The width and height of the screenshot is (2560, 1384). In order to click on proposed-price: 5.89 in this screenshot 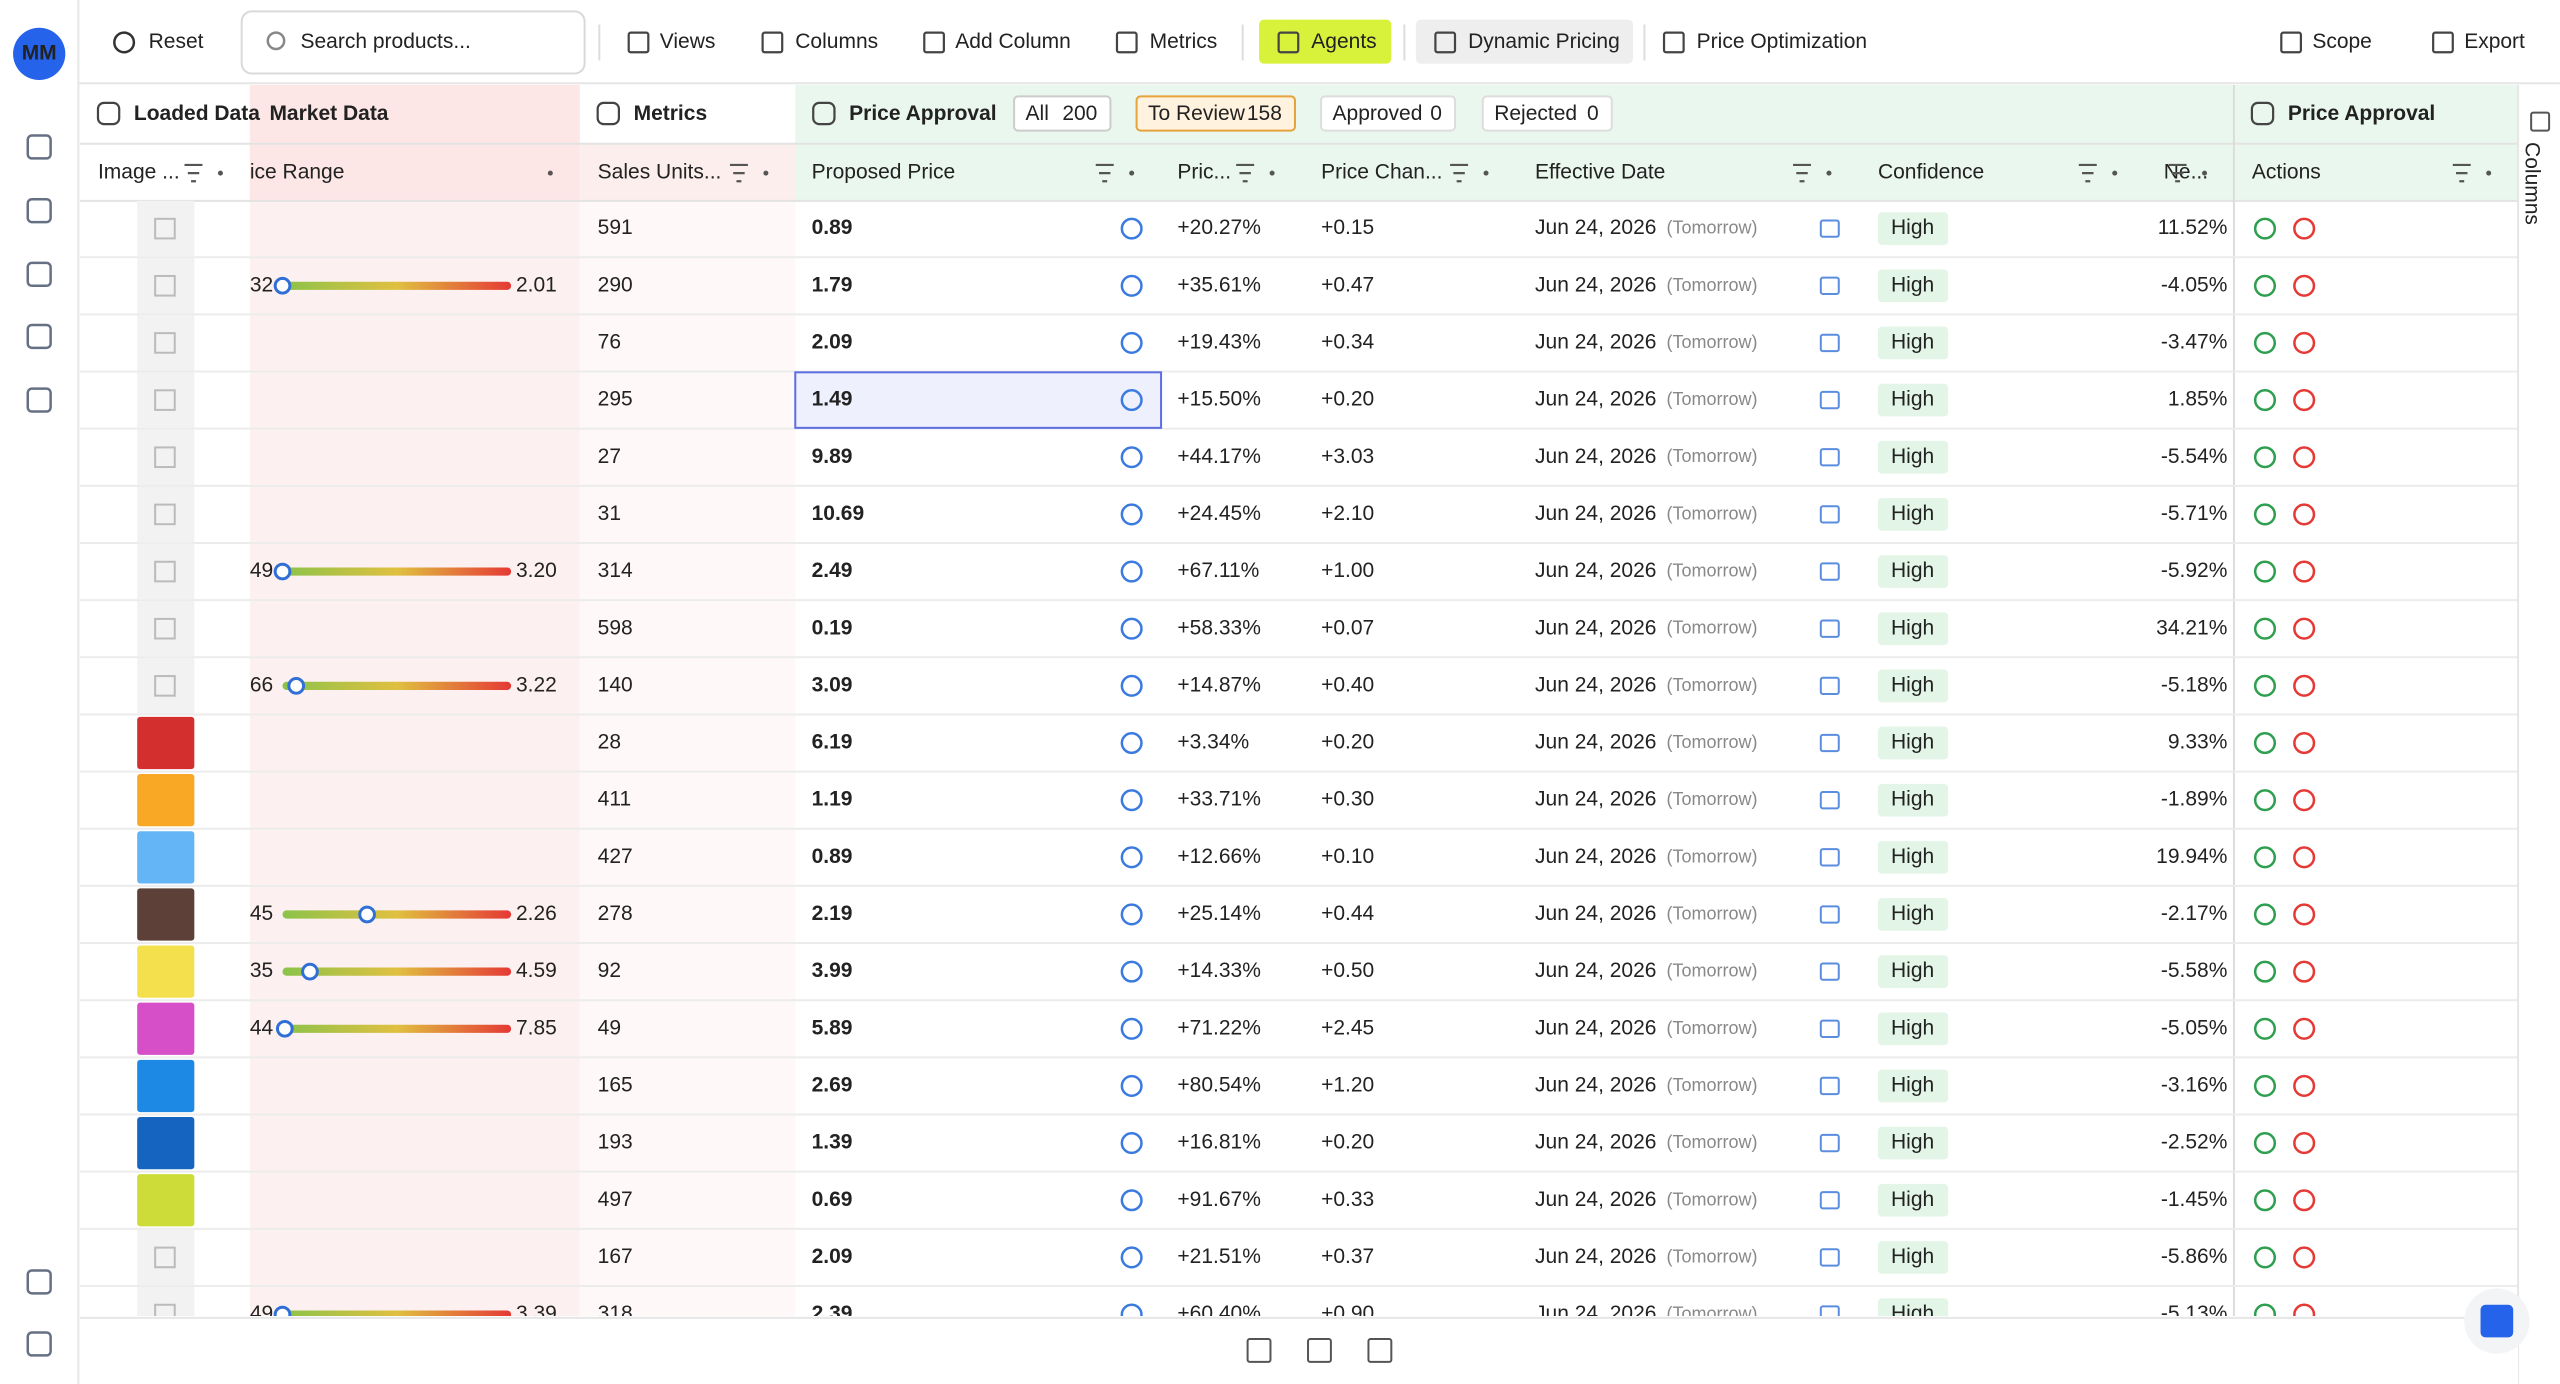, I will do `click(832, 1027)`.